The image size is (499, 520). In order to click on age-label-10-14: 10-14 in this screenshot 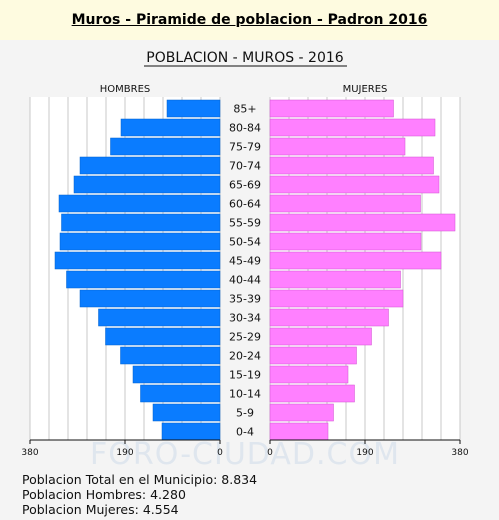, I will do `click(245, 394)`.